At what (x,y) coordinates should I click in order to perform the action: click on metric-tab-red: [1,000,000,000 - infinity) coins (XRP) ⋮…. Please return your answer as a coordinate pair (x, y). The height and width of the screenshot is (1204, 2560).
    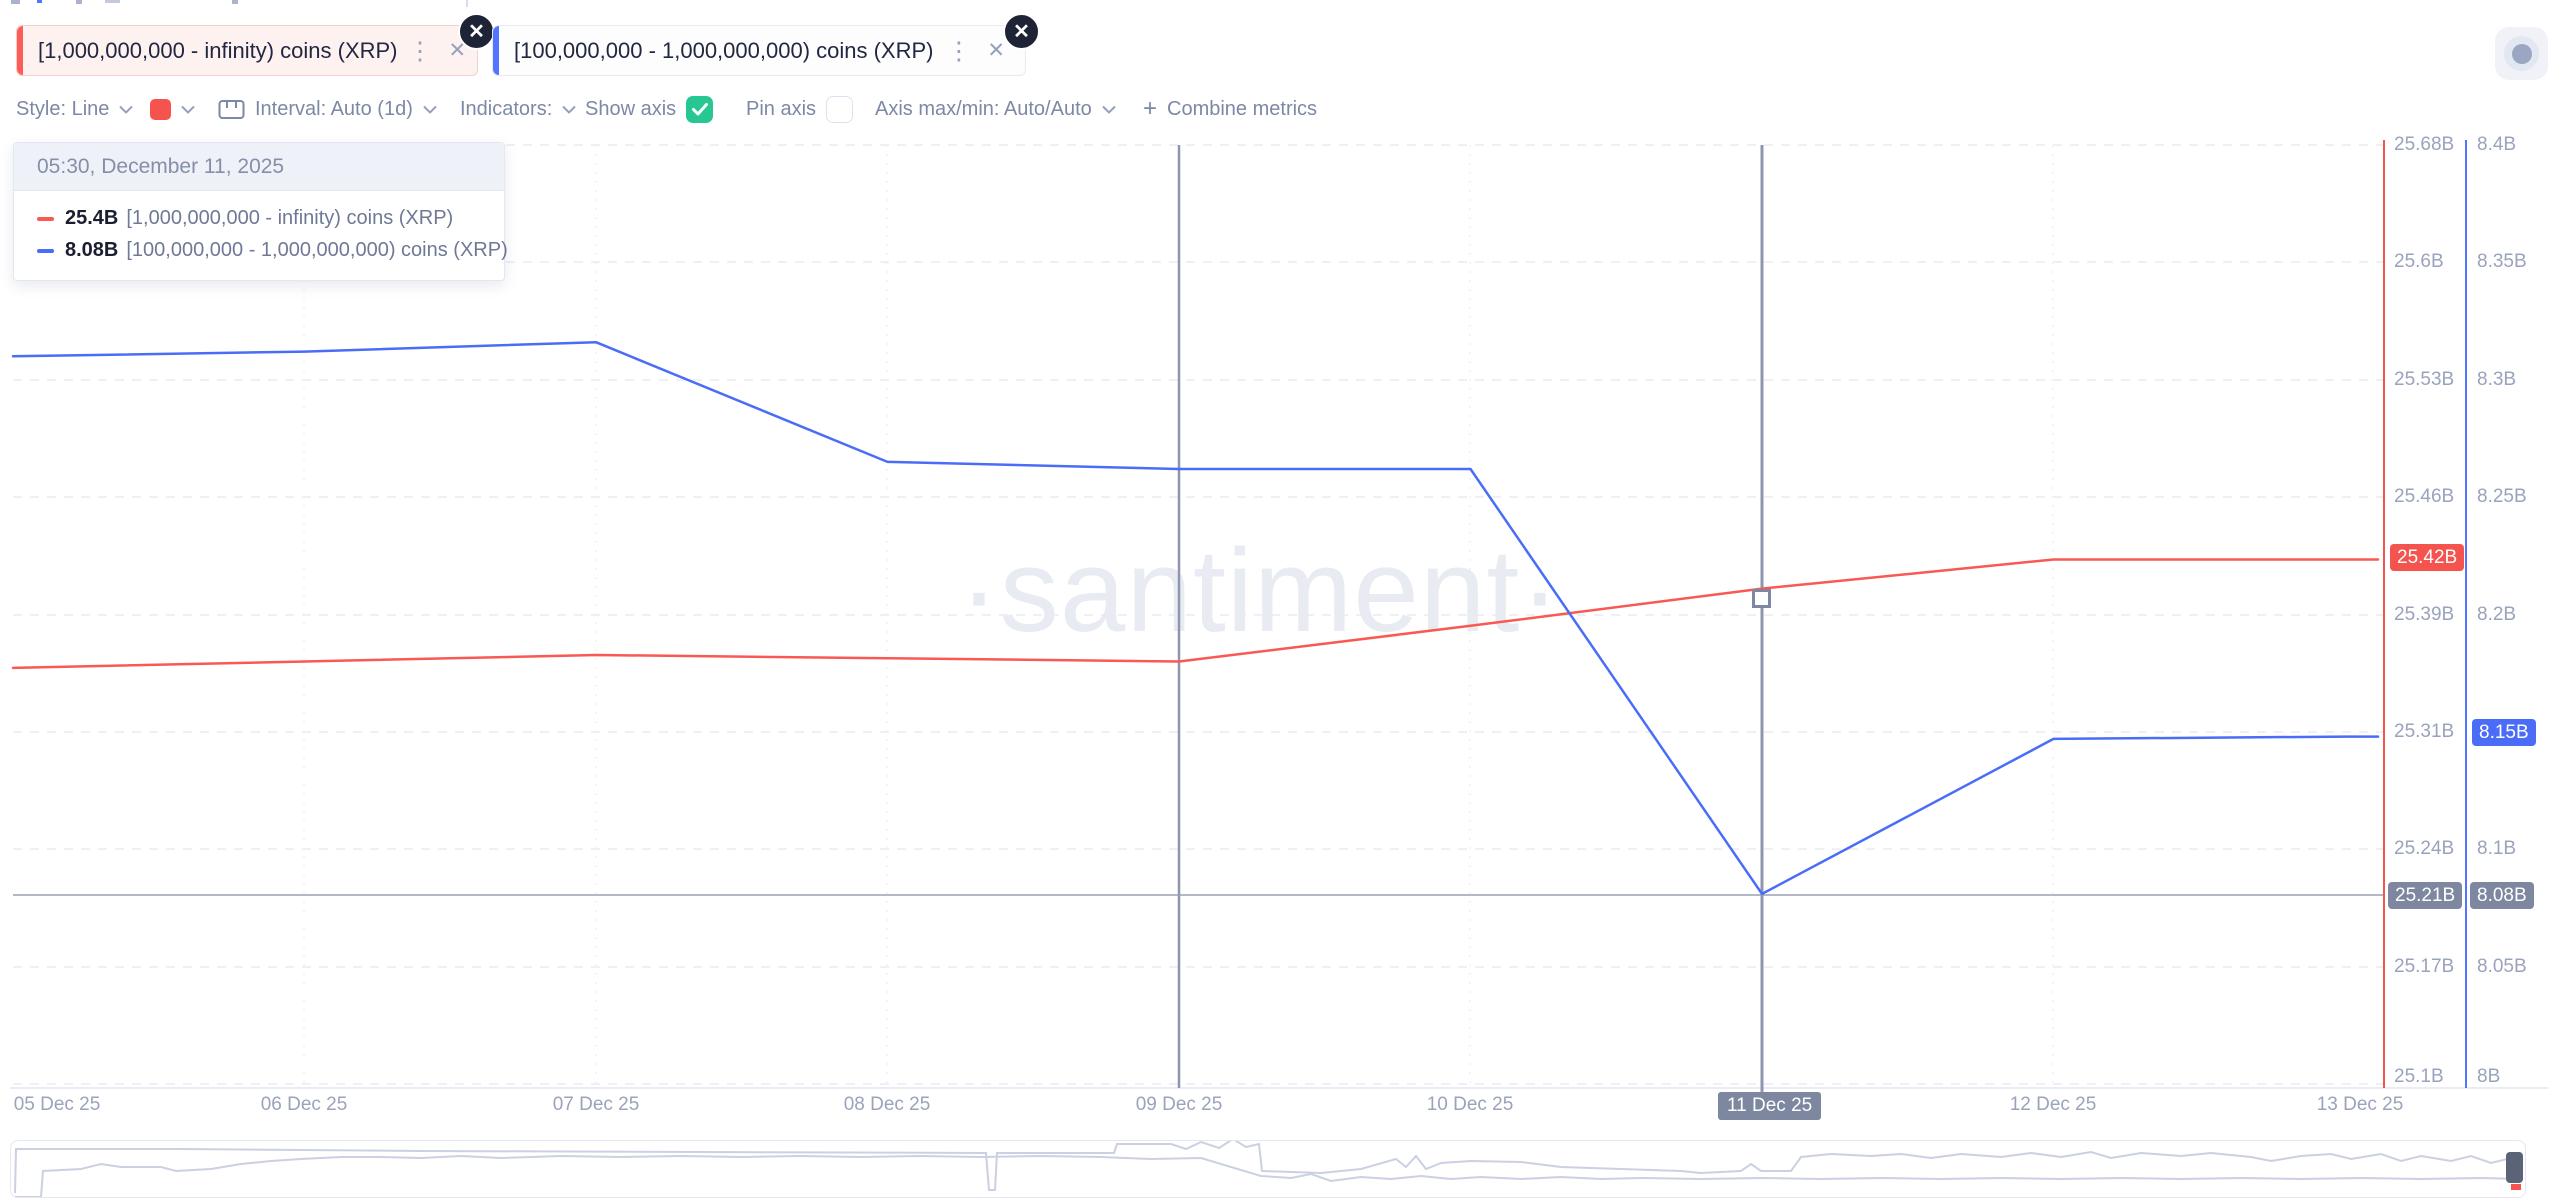
    Looking at the image, I should click on (255, 44).